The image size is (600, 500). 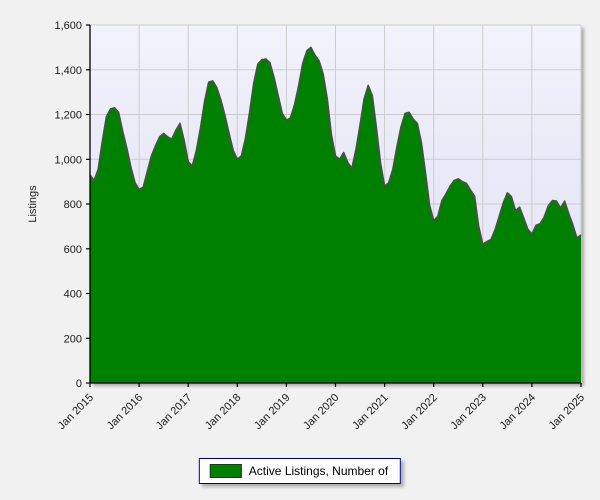 What do you see at coordinates (518, 412) in the screenshot?
I see `x-tick-label: Jan 2024` at bounding box center [518, 412].